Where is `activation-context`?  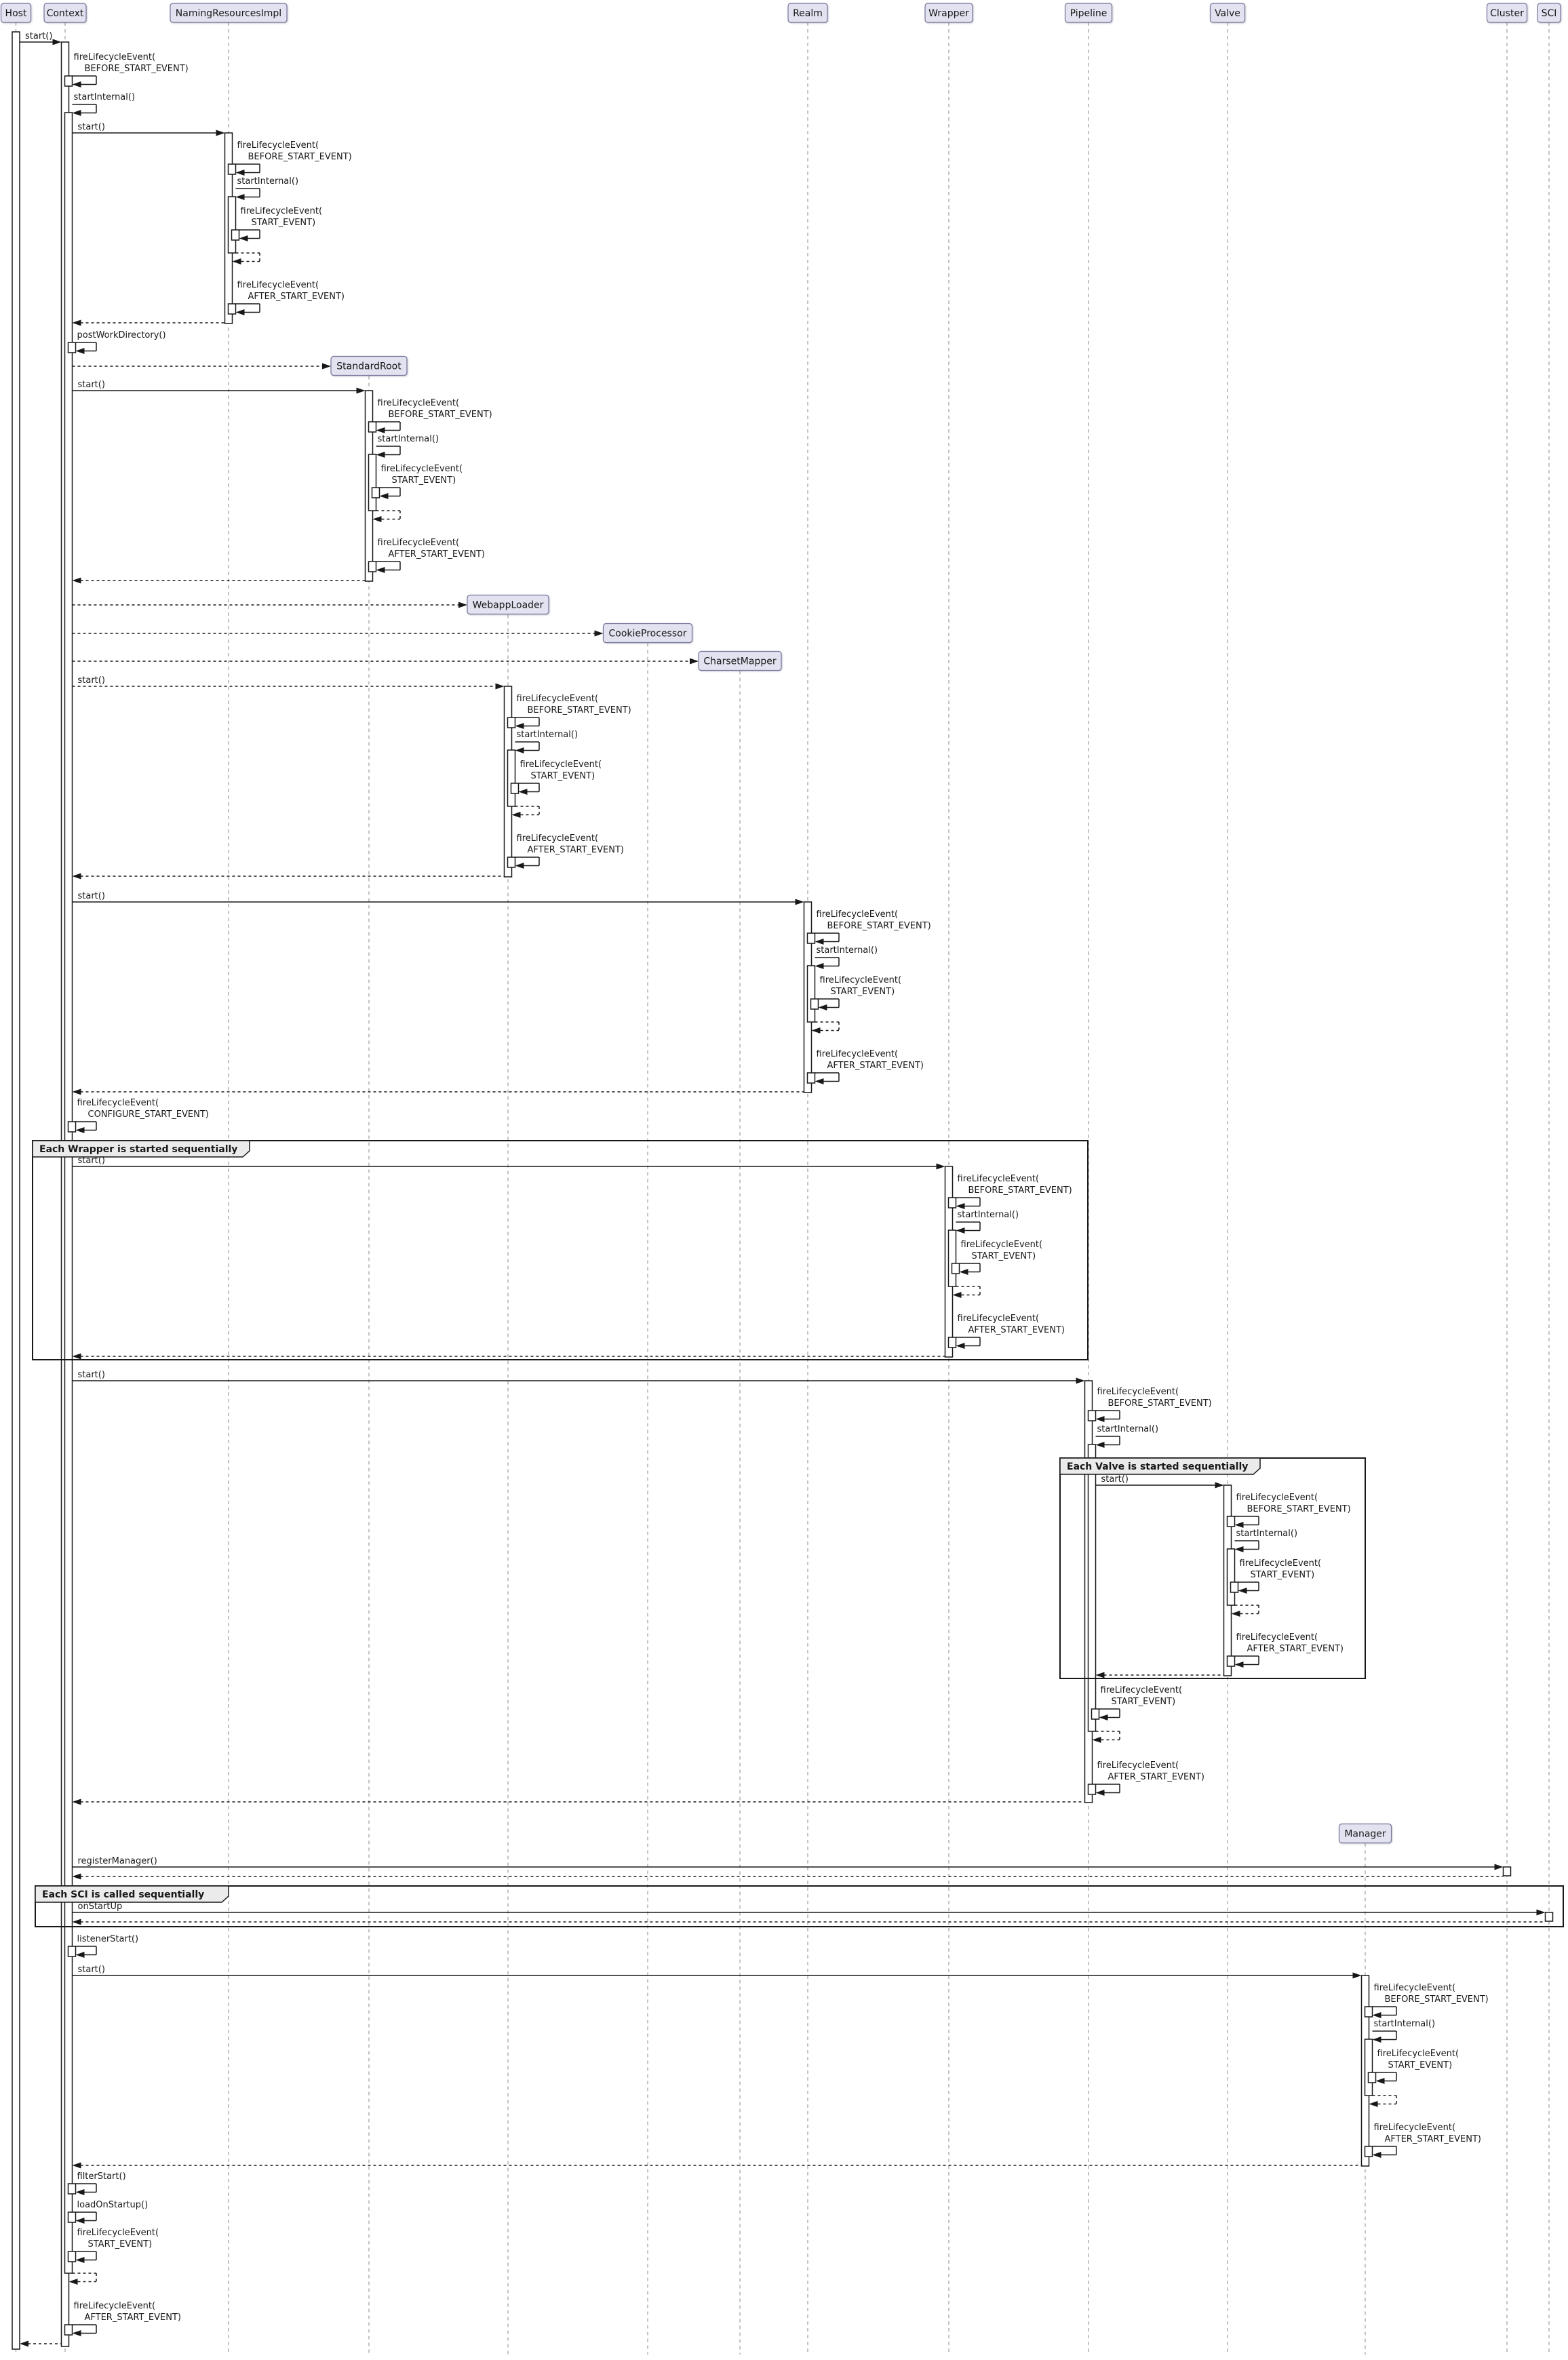
activation-context is located at coordinates (68, 1193).